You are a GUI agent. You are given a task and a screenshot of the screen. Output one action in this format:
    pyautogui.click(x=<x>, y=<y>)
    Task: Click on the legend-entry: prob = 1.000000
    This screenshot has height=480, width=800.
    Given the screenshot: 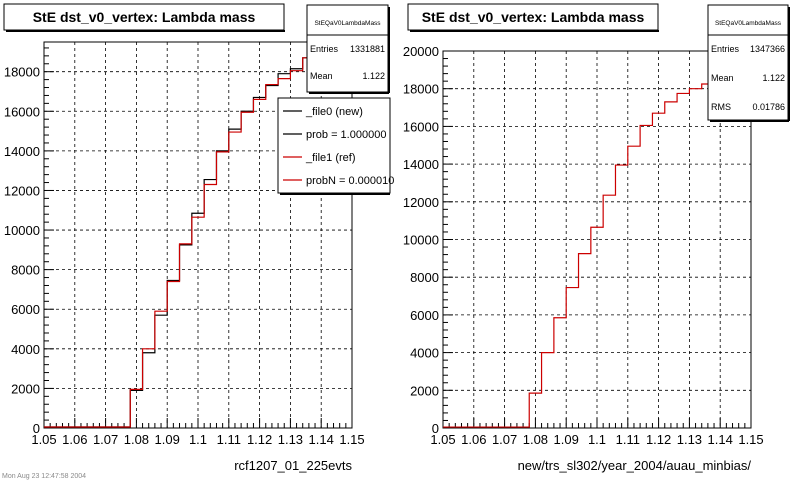 What is the action you would take?
    pyautogui.click(x=346, y=135)
    